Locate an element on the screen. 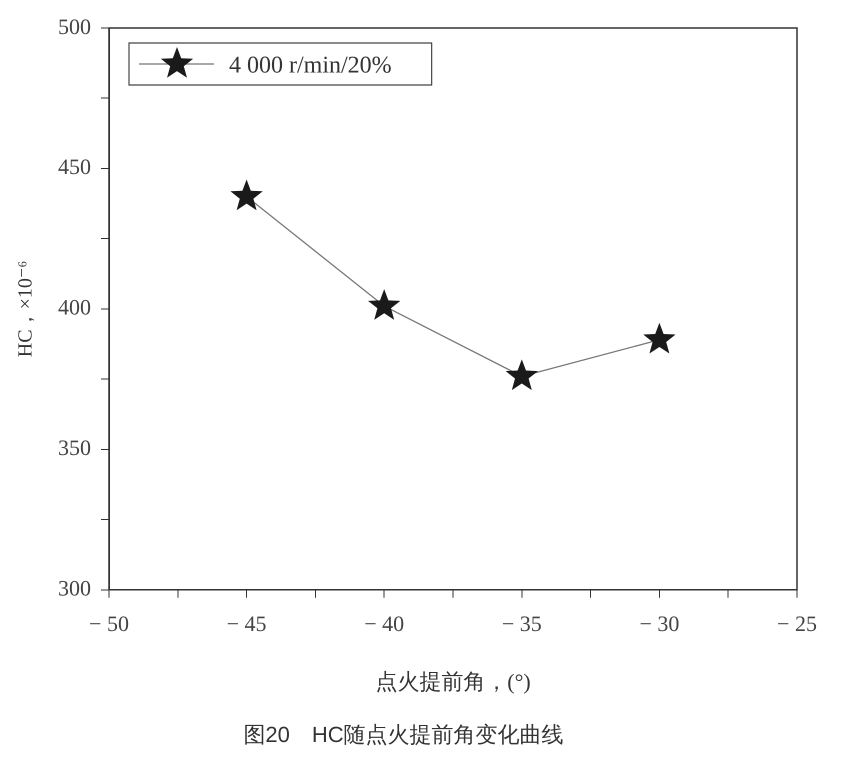 This screenshot has width=842, height=769. x-tick-label: − 40 is located at coordinates (384, 623).